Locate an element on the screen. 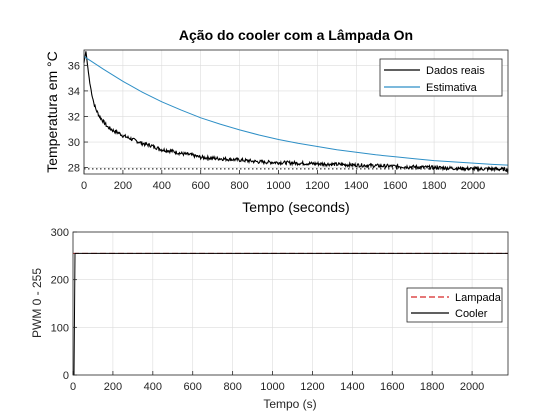 Image resolution: width=560 pixels, height=420 pixels. top-xtick-label: 600 is located at coordinates (201, 186).